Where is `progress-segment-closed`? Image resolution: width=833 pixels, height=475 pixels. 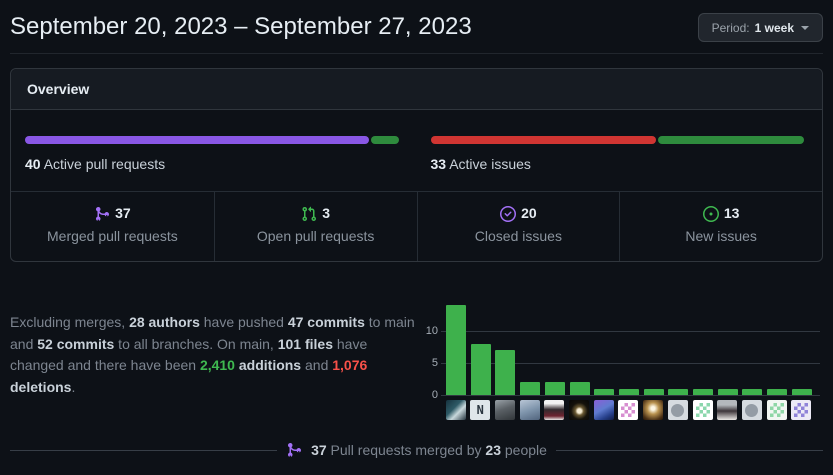 progress-segment-closed is located at coordinates (543, 140).